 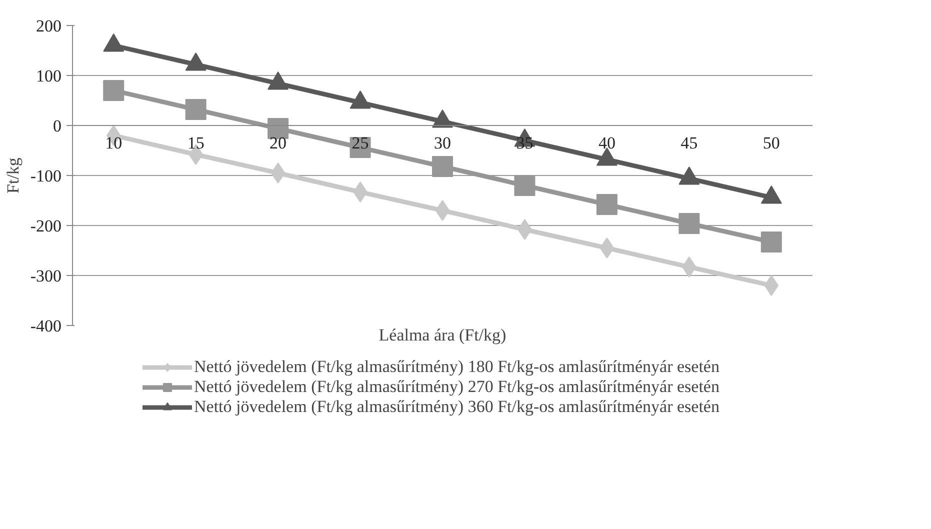 What do you see at coordinates (57, 126) in the screenshot?
I see `y-tick-label: 0` at bounding box center [57, 126].